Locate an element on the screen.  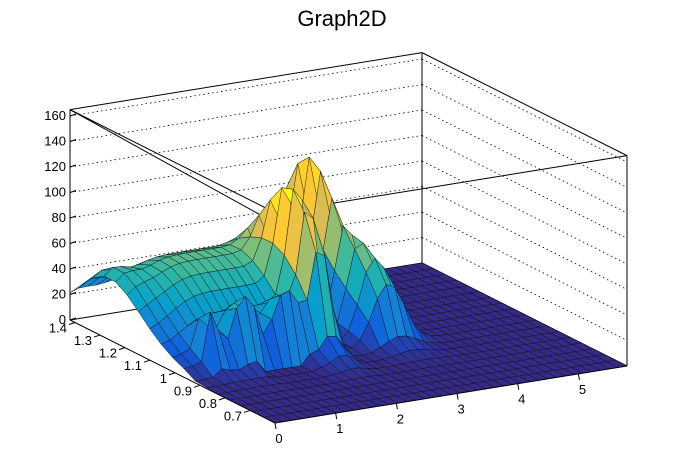
x-tick-label: 0 is located at coordinates (278, 438).